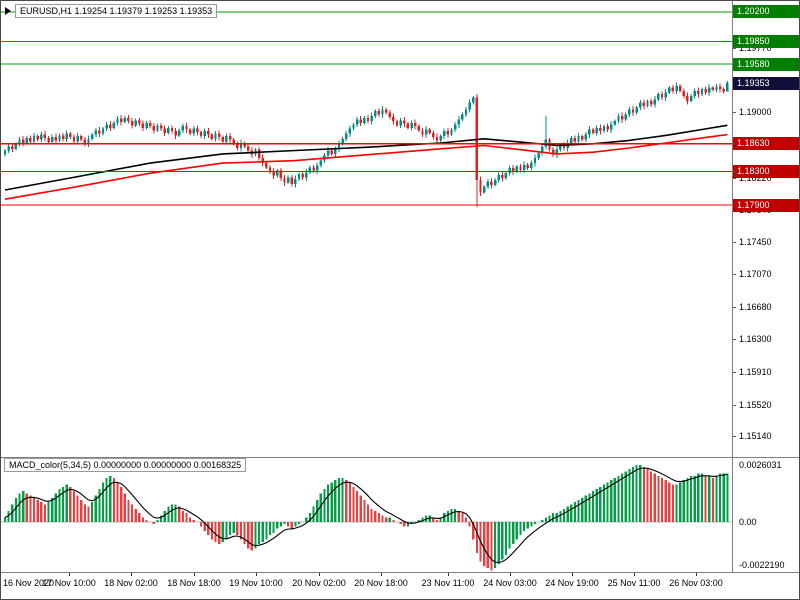 The height and width of the screenshot is (600, 800). Describe the element at coordinates (766, 83) in the screenshot. I see `current-price-badge: 1.19353` at that location.